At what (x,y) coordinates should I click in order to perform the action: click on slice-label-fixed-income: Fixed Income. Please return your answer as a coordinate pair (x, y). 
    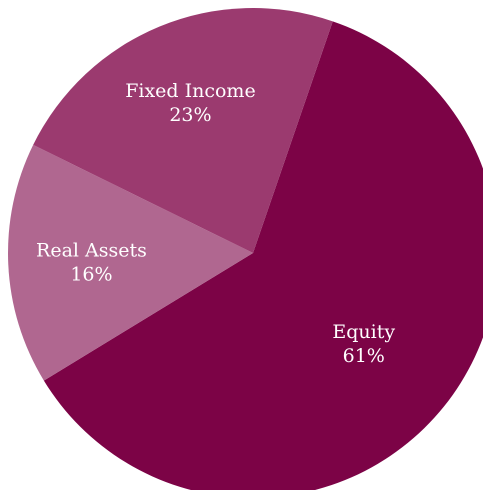
    Looking at the image, I should click on (190, 91).